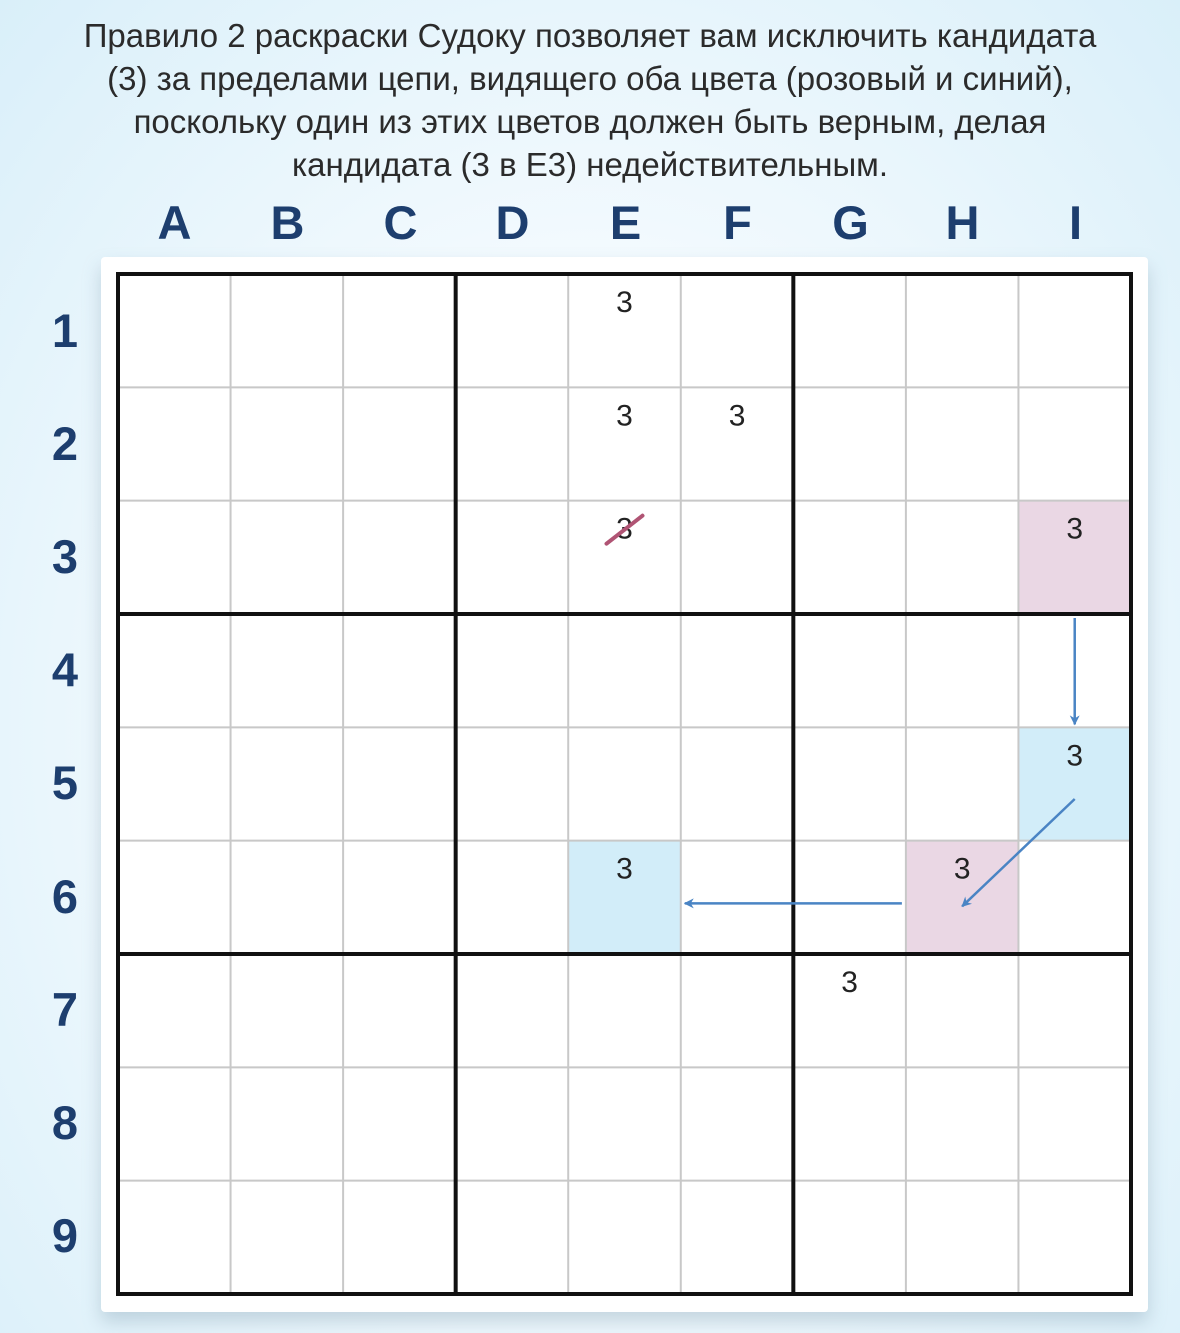 The width and height of the screenshot is (1180, 1333). What do you see at coordinates (1075, 222) in the screenshot?
I see `column-label-i: I` at bounding box center [1075, 222].